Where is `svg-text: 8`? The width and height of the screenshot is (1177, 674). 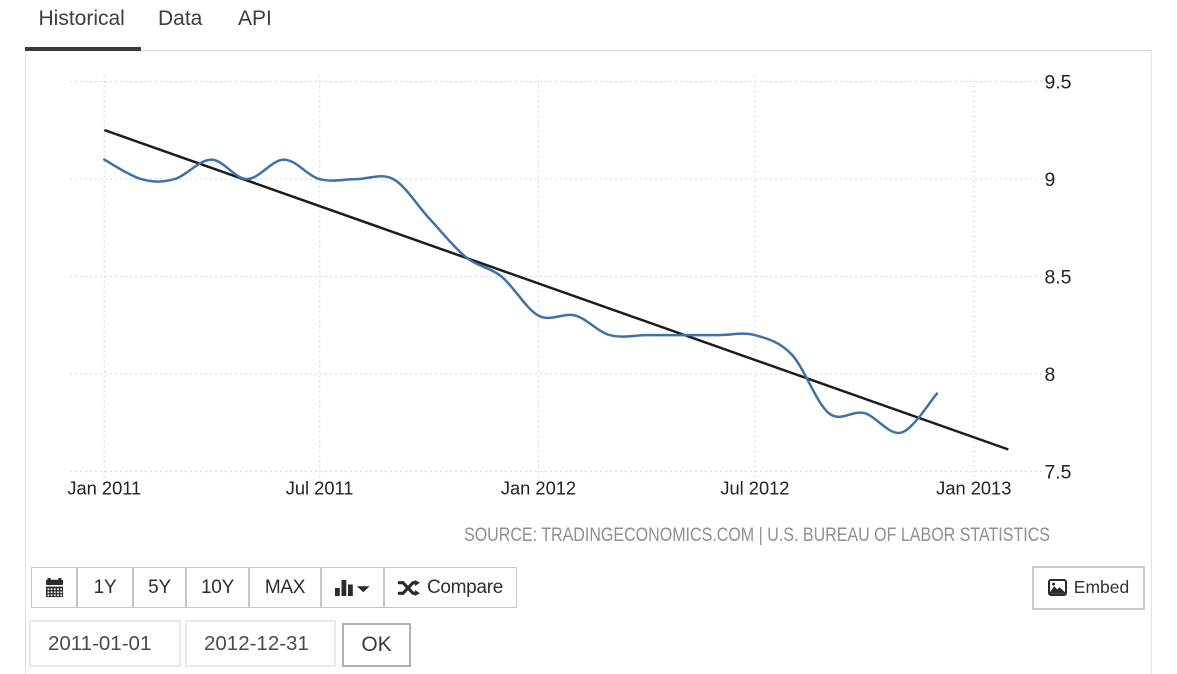
svg-text: 8 is located at coordinates (1050, 375).